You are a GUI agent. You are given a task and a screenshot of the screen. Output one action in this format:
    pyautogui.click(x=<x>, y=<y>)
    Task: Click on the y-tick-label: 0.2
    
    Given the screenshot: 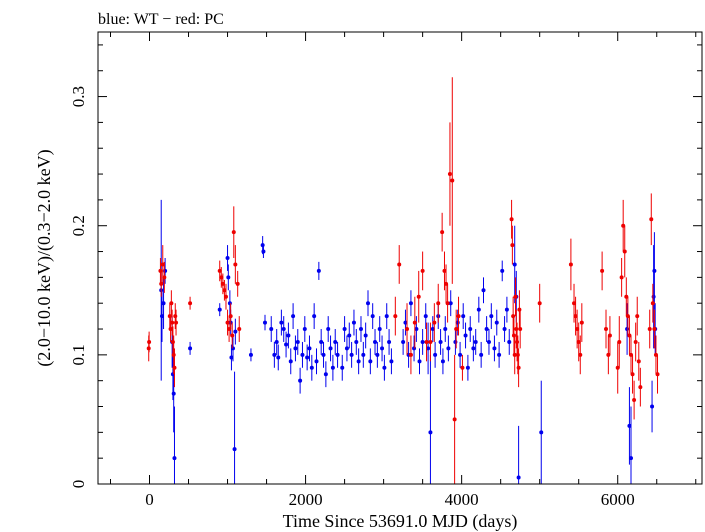 What is the action you would take?
    pyautogui.click(x=78, y=225)
    